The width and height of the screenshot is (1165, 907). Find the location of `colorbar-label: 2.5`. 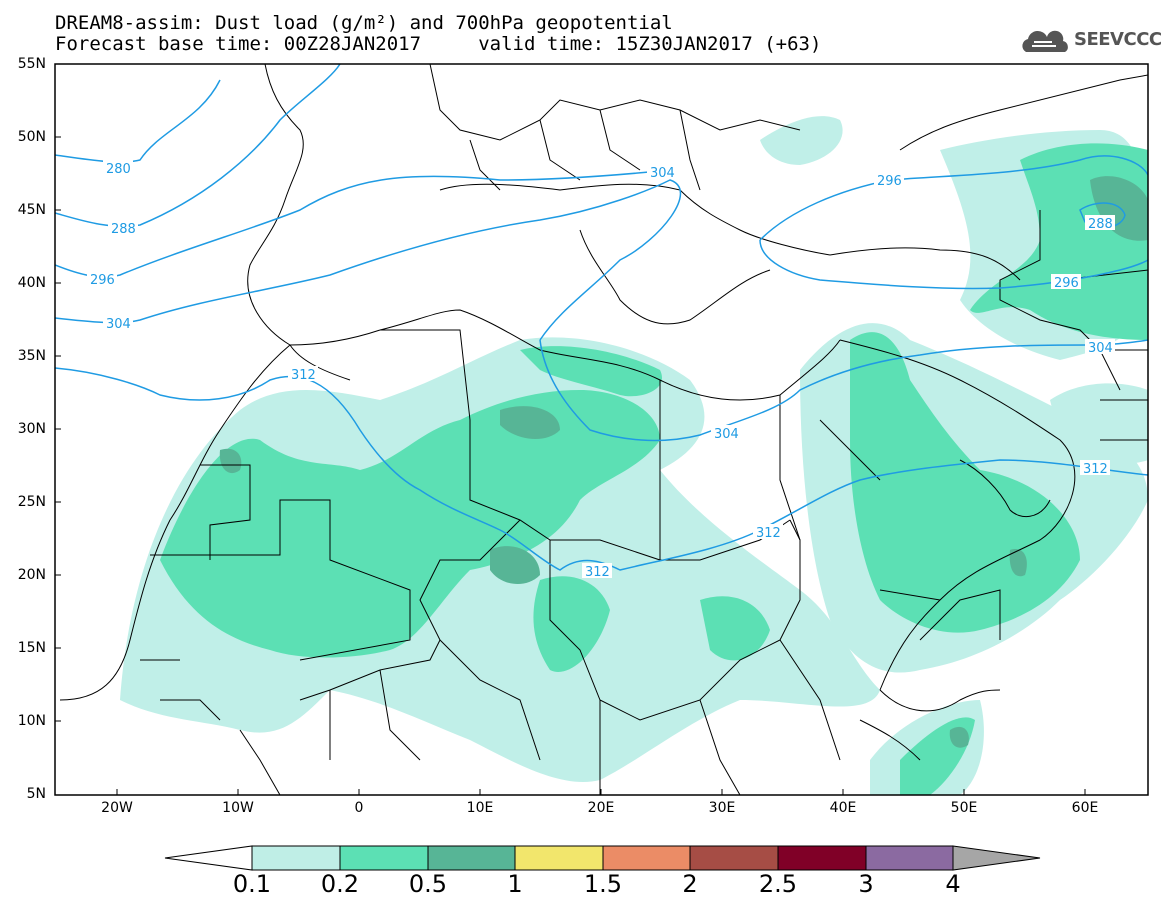

colorbar-label: 2.5 is located at coordinates (778, 884).